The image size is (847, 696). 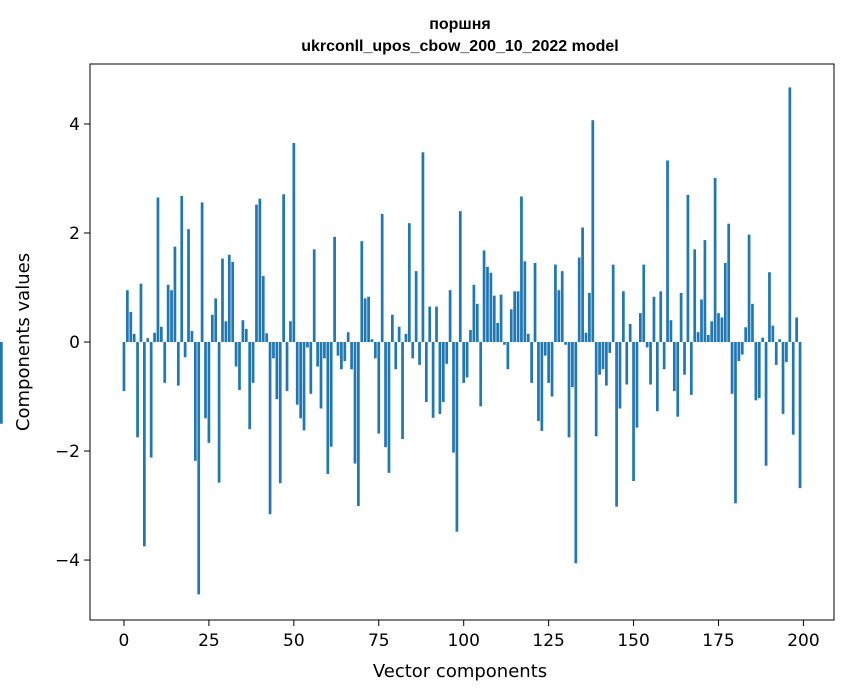 I want to click on chart-subtitle: ukrconll_upos_cbow_200_10_2022 model, so click(x=459, y=46).